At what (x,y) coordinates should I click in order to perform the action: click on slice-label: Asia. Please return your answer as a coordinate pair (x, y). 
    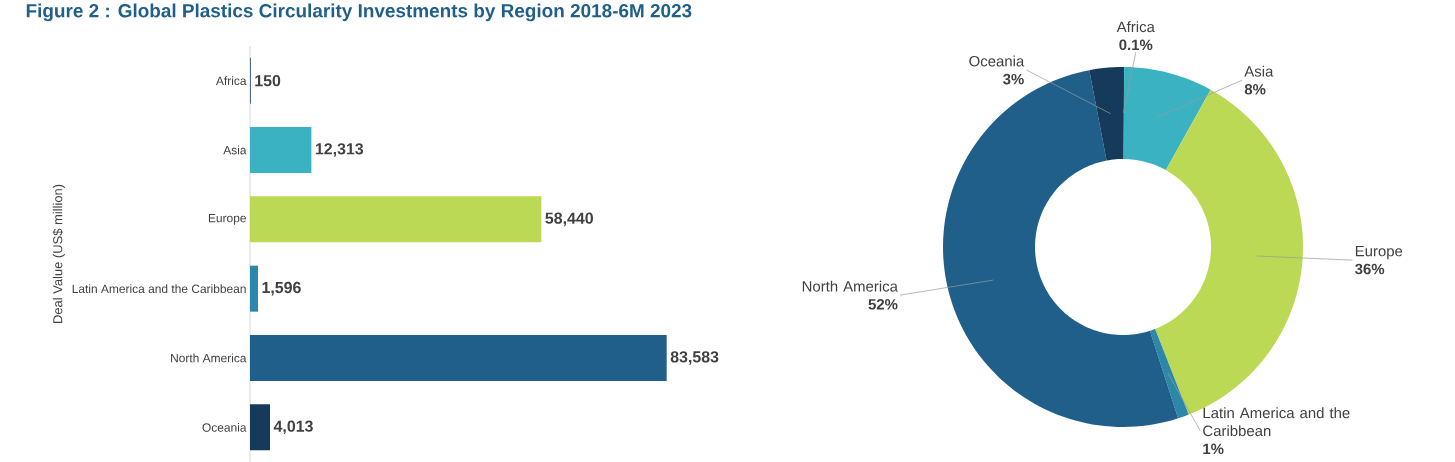
    Looking at the image, I should click on (1259, 71).